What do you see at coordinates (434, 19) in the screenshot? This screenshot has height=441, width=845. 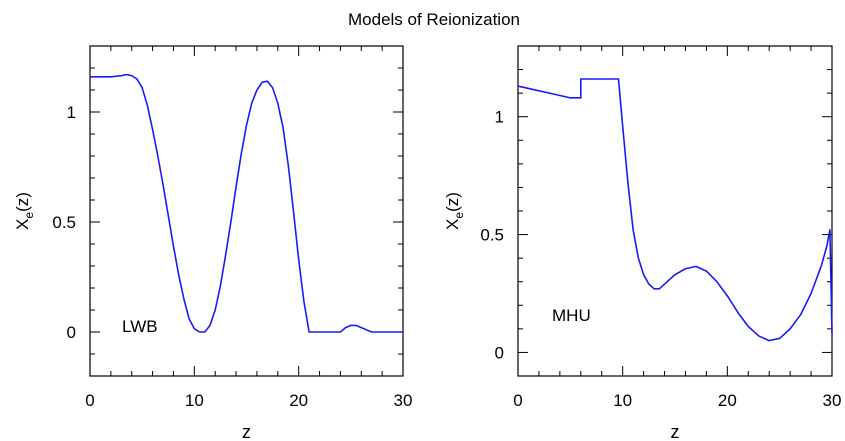 I see `figure-title: Models of Reionization` at bounding box center [434, 19].